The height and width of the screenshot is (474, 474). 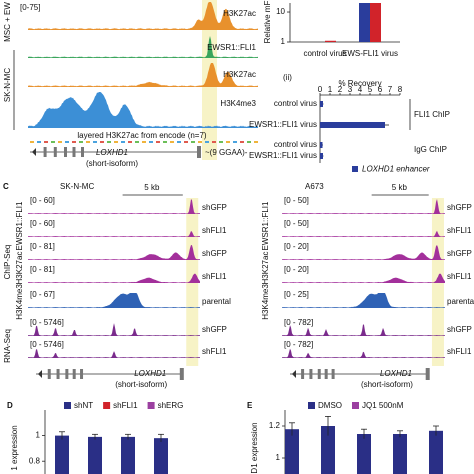 I want to click on assay-label: RNA-Seq, so click(x=7, y=346).